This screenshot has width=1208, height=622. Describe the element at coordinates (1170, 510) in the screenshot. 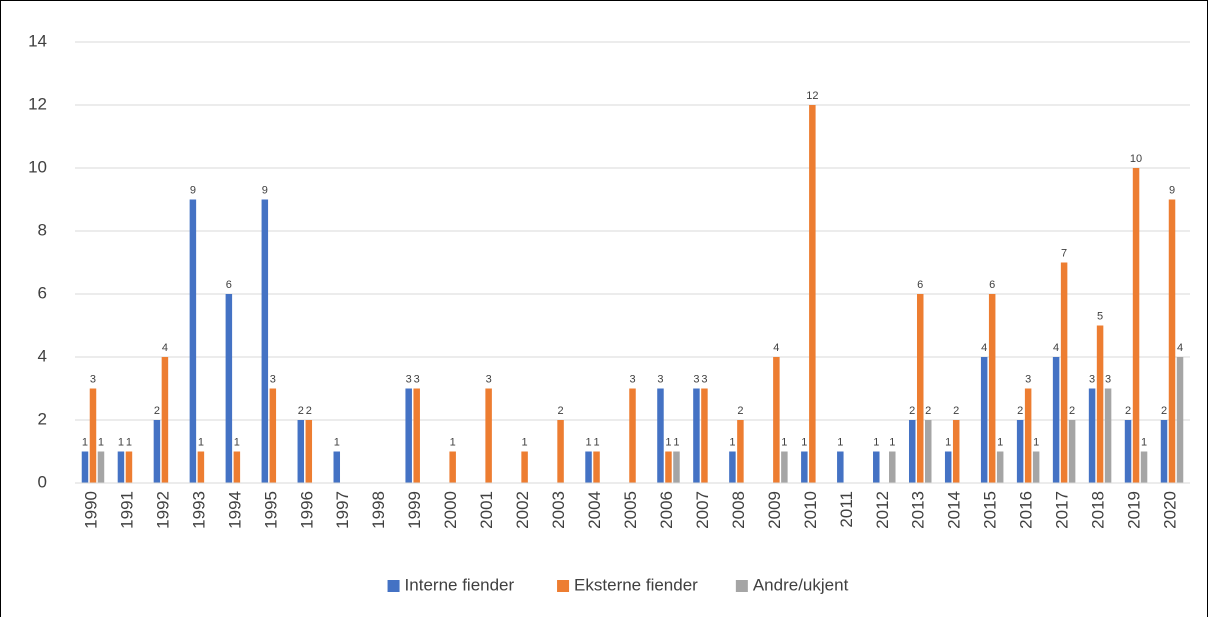

I see `x-tick-label: 2020` at that location.